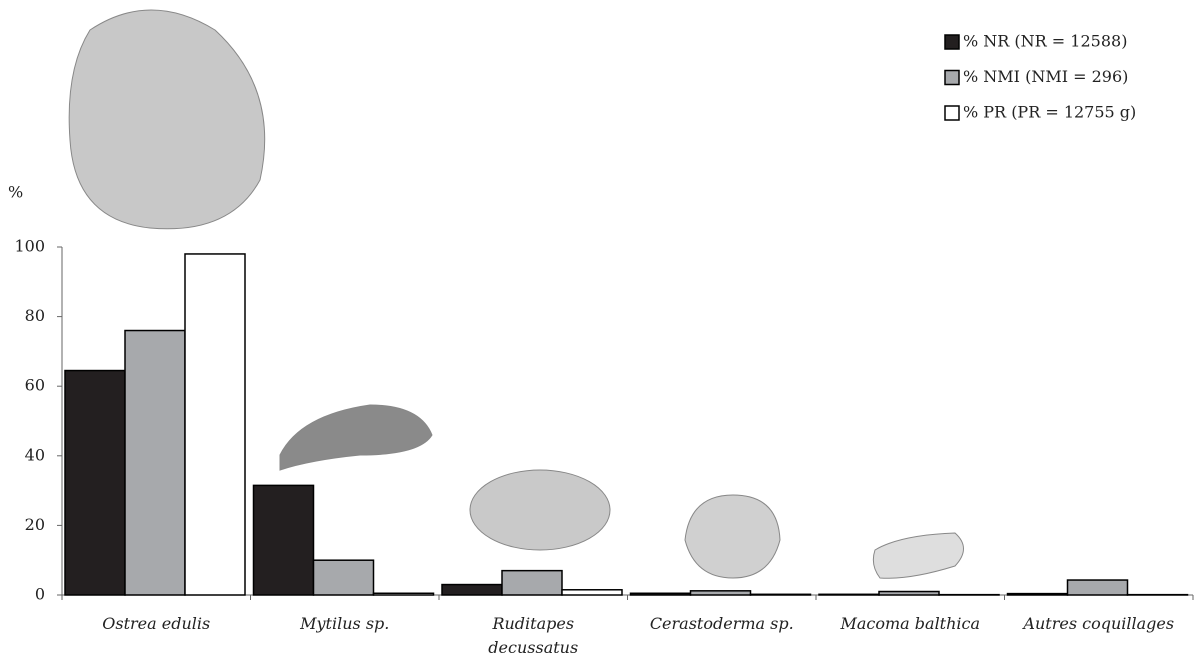 This screenshot has height=664, width=1198. Describe the element at coordinates (15, 192) in the screenshot. I see `y-axis-label: %` at that location.